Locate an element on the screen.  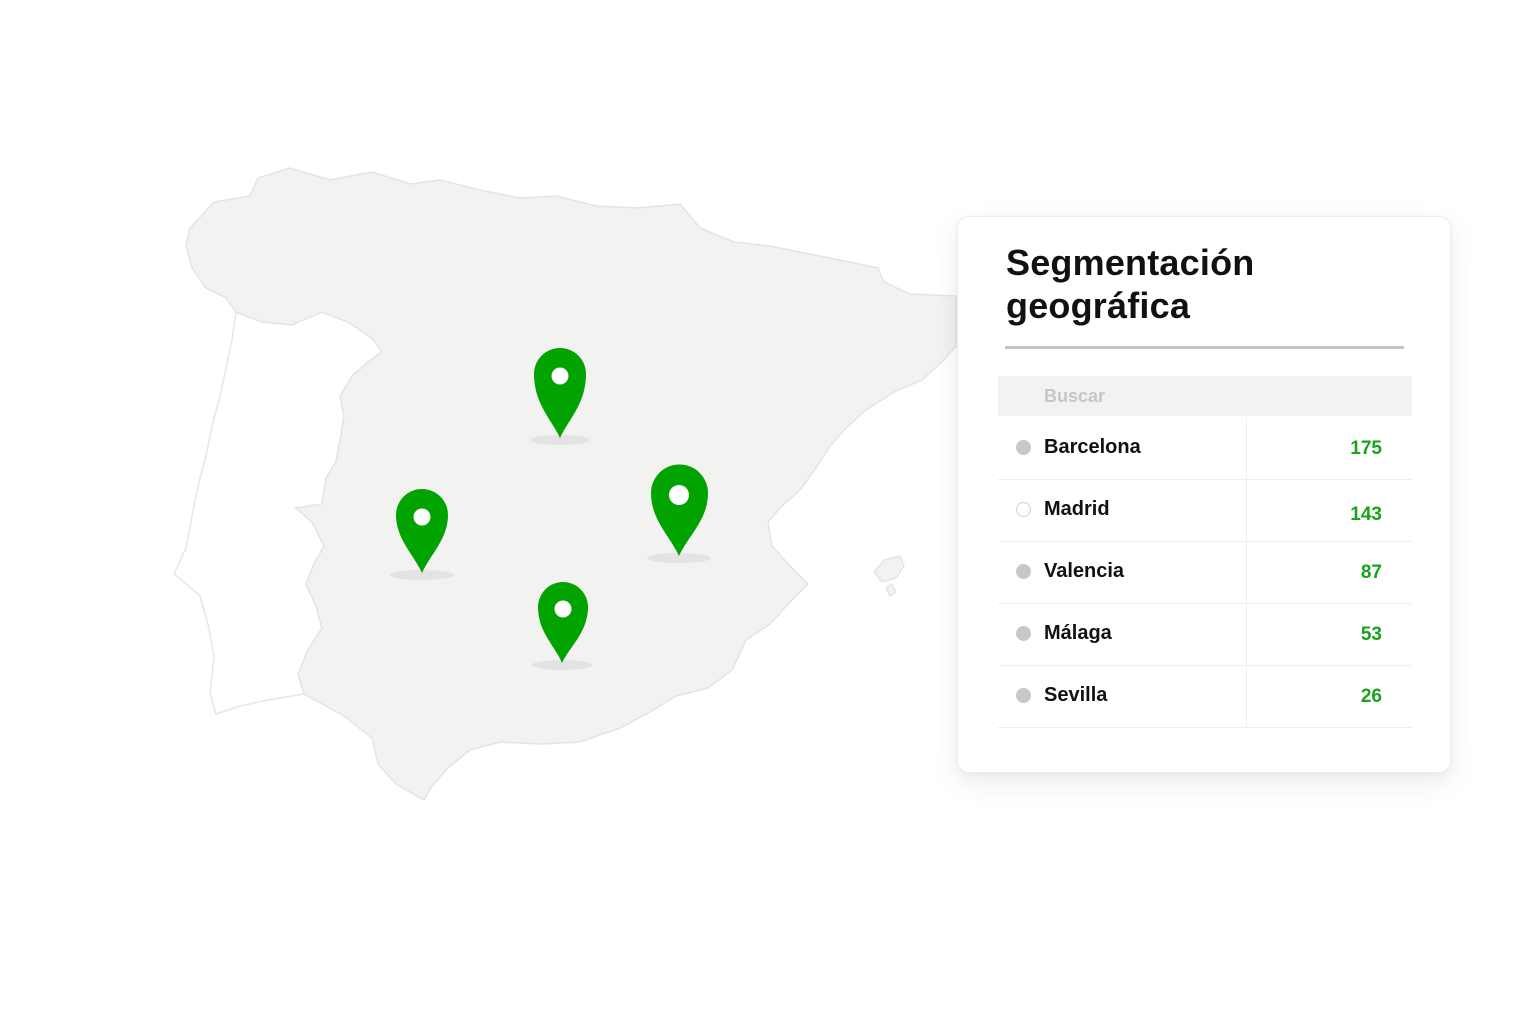
title-divider is located at coordinates (1204, 347).